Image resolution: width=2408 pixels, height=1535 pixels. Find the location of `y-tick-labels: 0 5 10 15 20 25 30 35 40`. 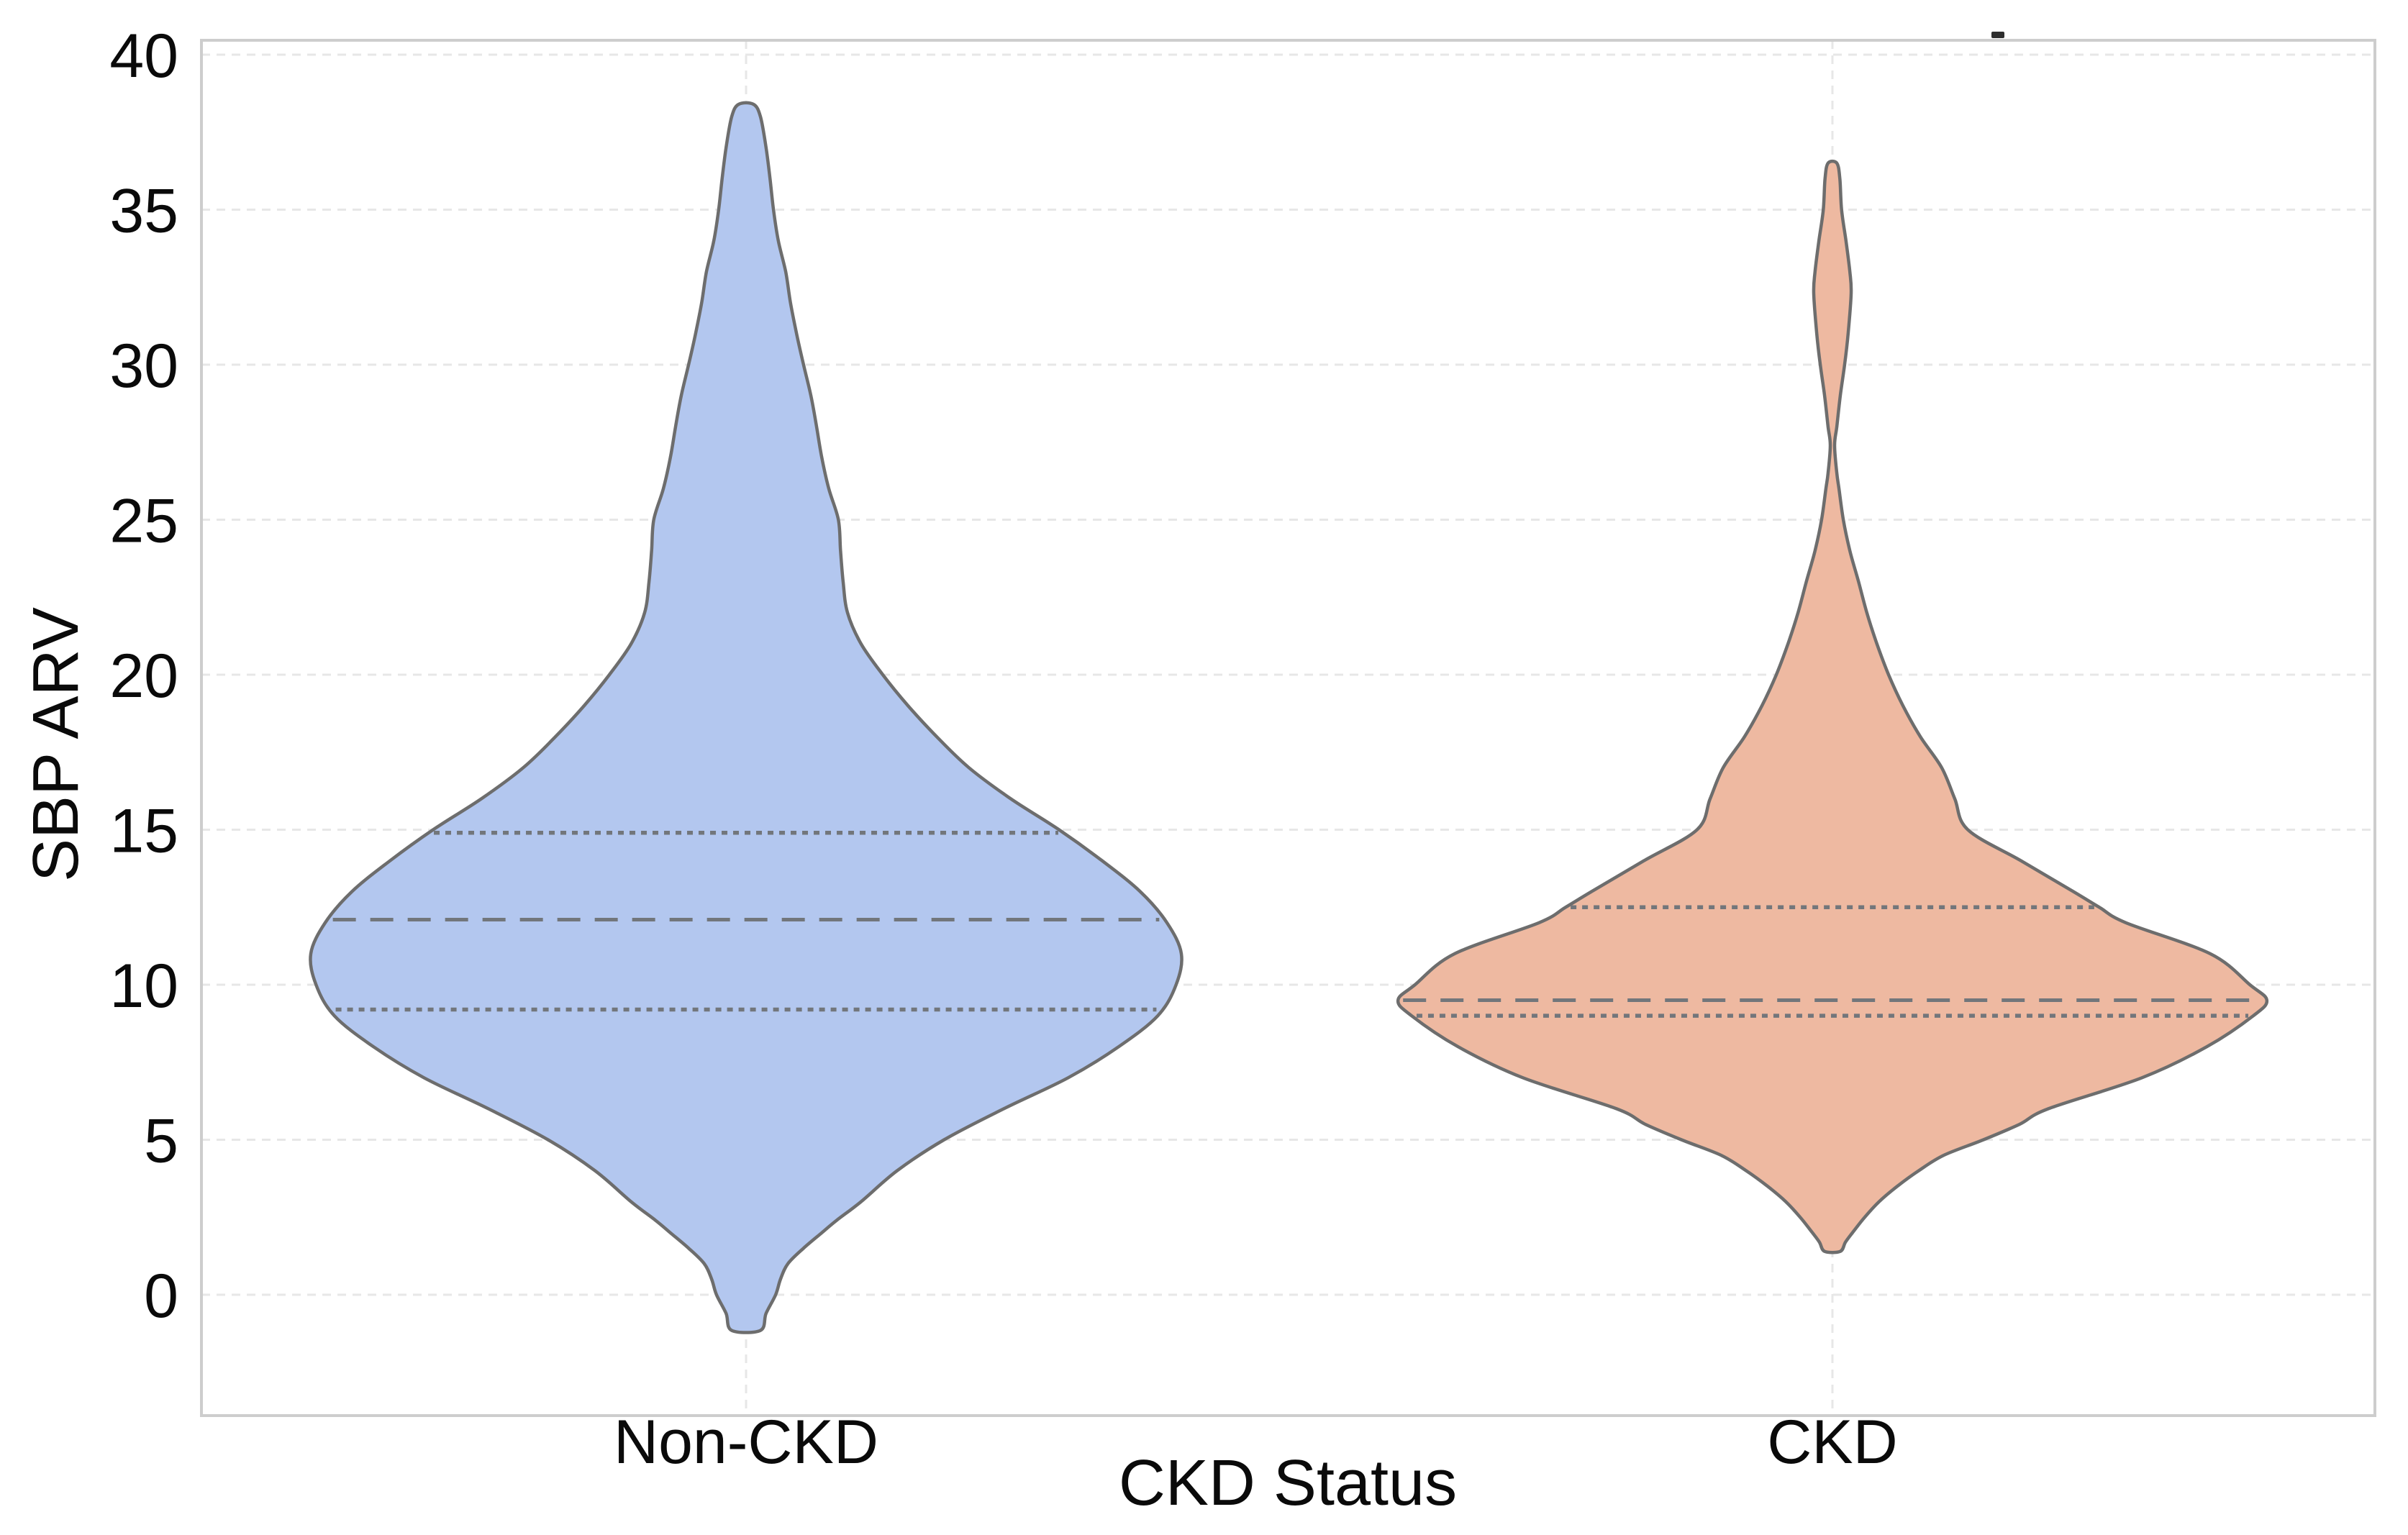

y-tick-labels: 0 5 10 15 20 25 30 35 40 is located at coordinates (143, 676).